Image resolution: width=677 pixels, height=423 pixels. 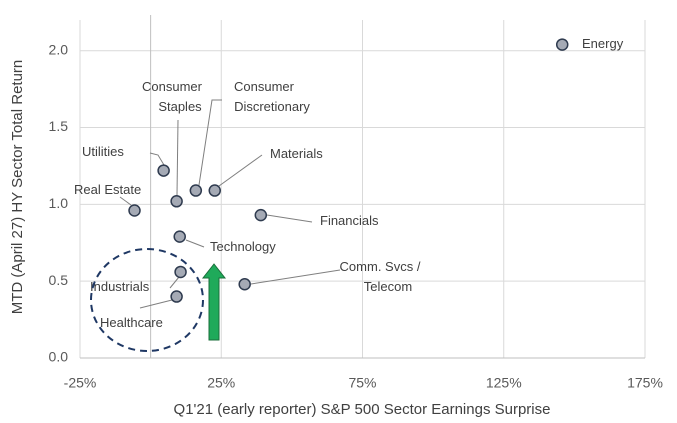 I want to click on point-label: Materials, so click(x=296, y=153).